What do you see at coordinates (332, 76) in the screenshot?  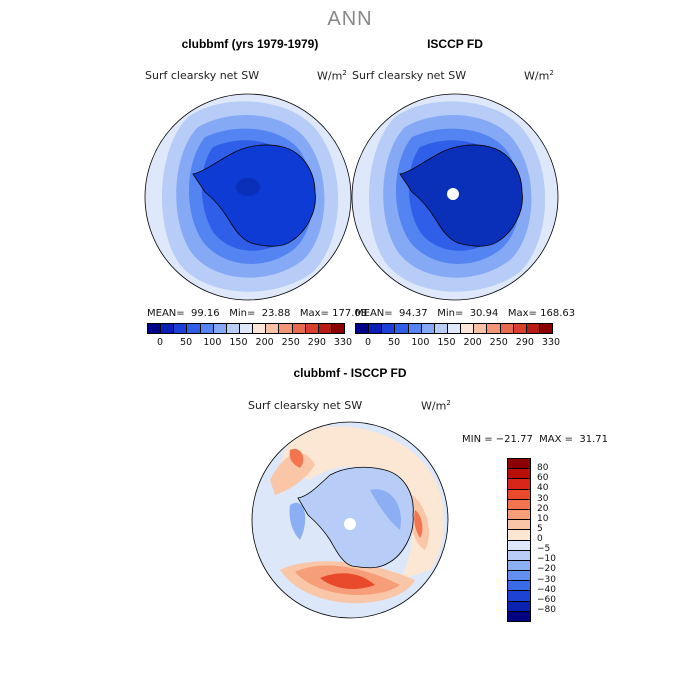 I see `panel-1-units: W/m2` at bounding box center [332, 76].